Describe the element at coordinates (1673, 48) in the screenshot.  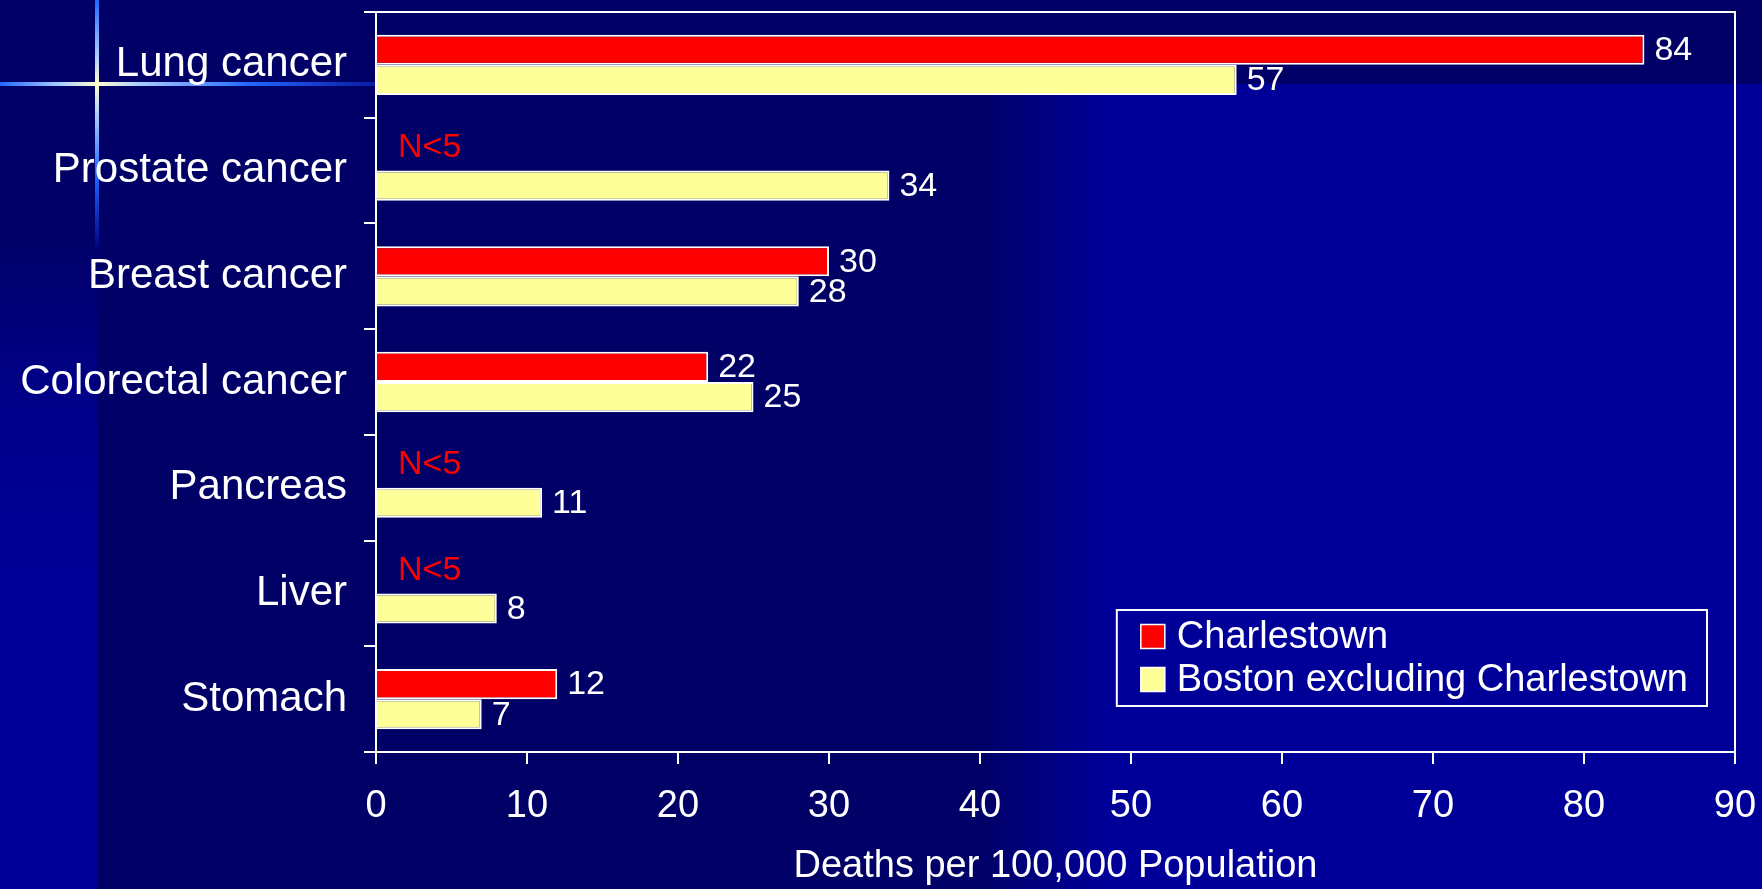
I see `data-label: 84` at that location.